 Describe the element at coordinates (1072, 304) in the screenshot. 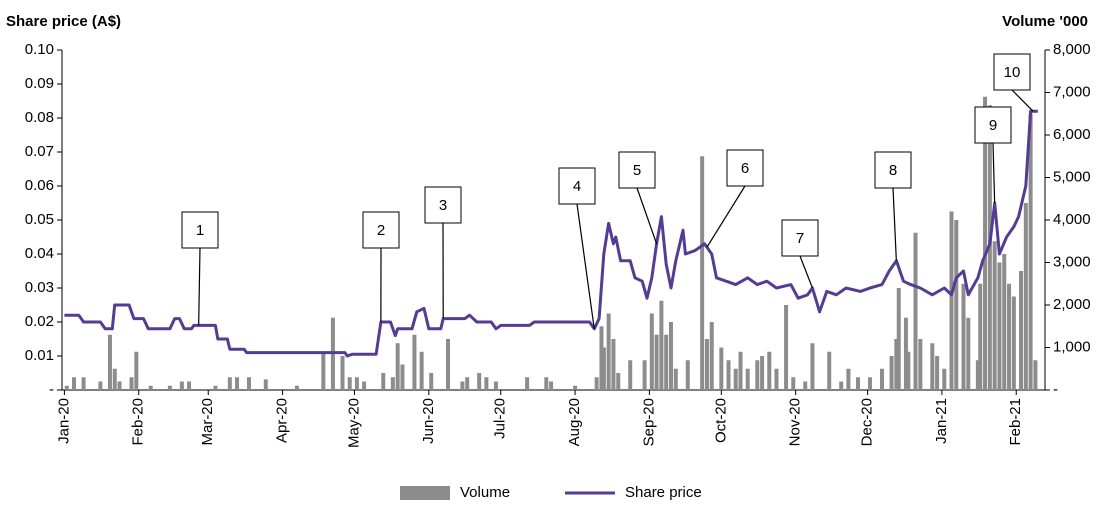

I see `y2-tick-label: 2,000` at that location.